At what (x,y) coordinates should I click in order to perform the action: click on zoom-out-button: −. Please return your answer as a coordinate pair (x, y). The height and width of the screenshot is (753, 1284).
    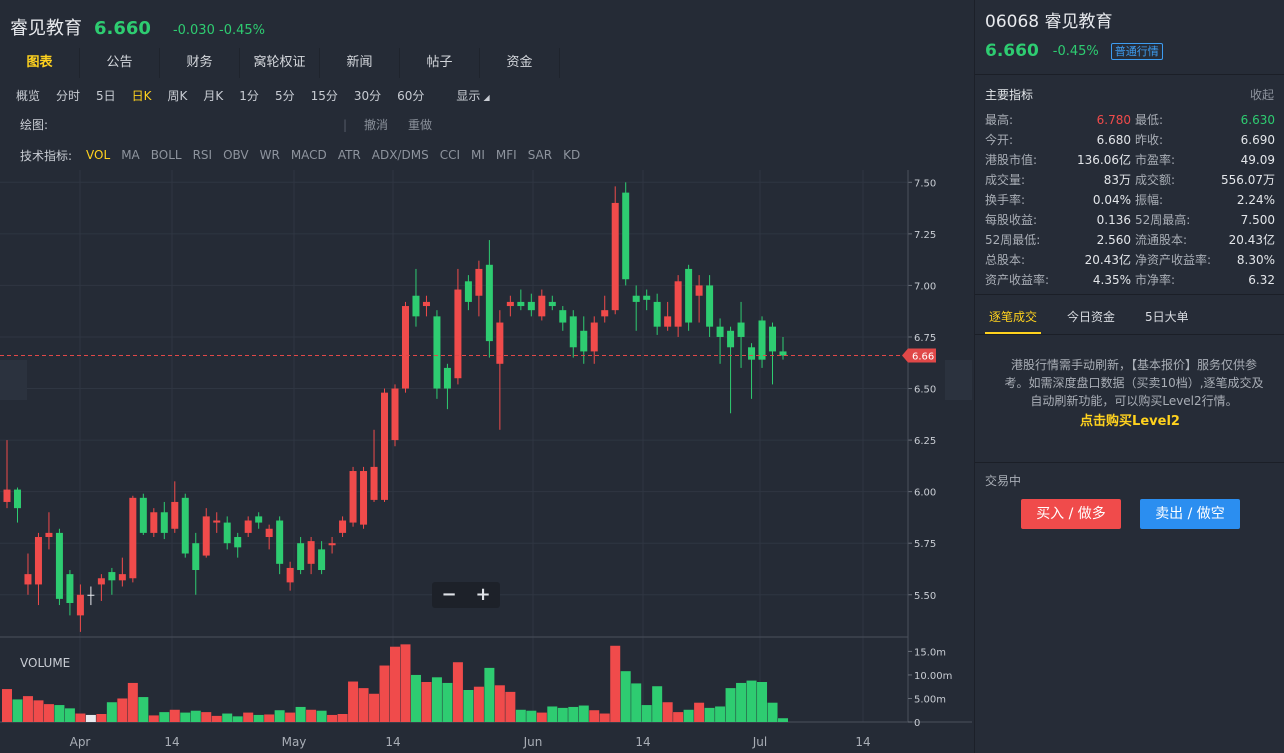
    Looking at the image, I should click on (449, 594).